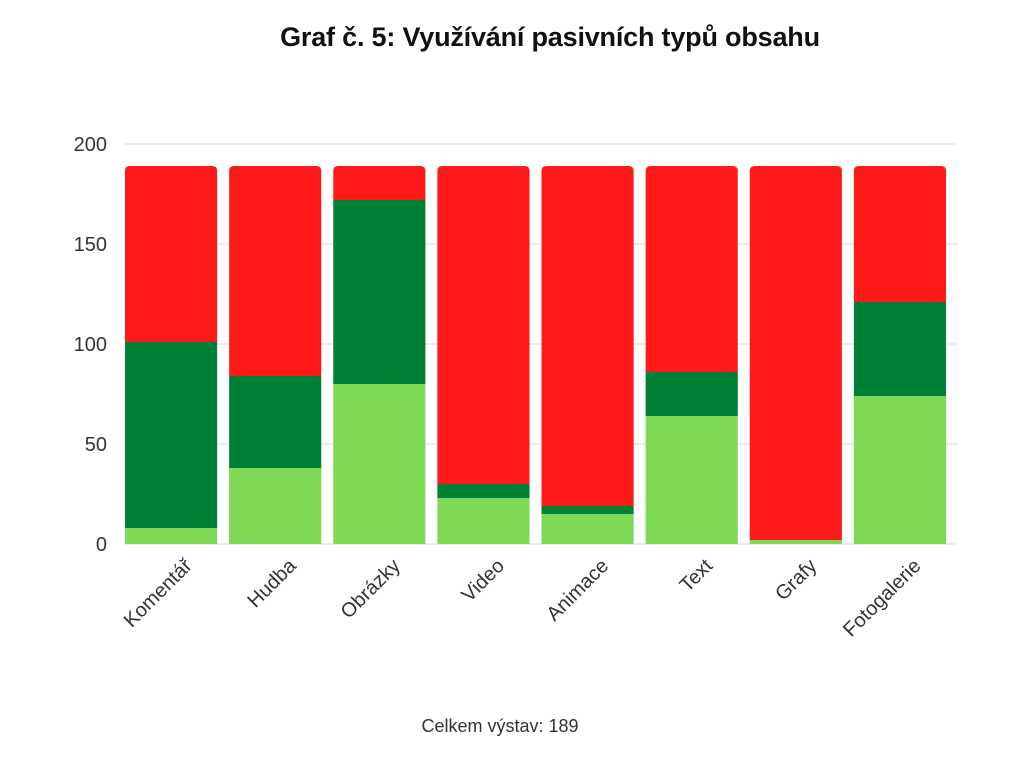 Image resolution: width=1024 pixels, height=768 pixels. Describe the element at coordinates (96, 445) in the screenshot. I see `y-tick-label: 50` at that location.